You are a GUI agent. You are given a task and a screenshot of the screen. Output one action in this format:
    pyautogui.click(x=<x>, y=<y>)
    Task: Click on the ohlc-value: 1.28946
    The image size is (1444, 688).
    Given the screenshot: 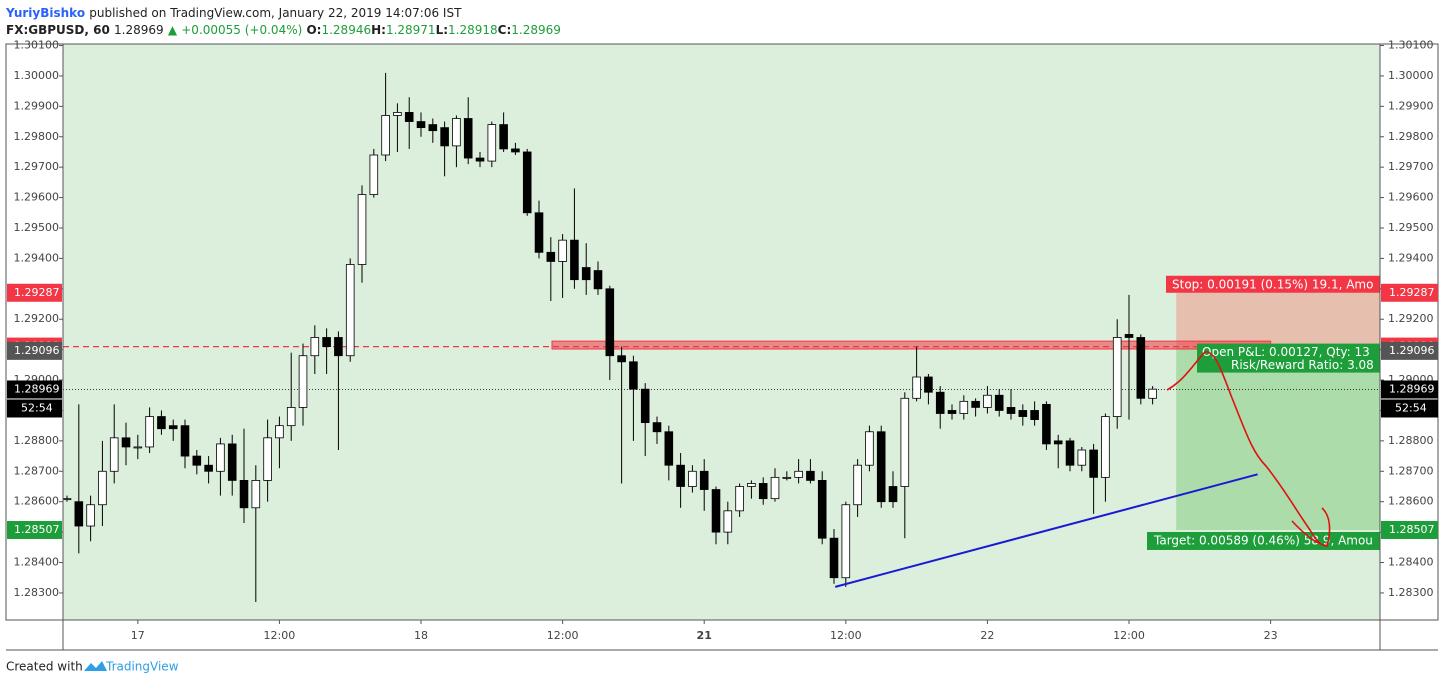 What is the action you would take?
    pyautogui.click(x=346, y=30)
    